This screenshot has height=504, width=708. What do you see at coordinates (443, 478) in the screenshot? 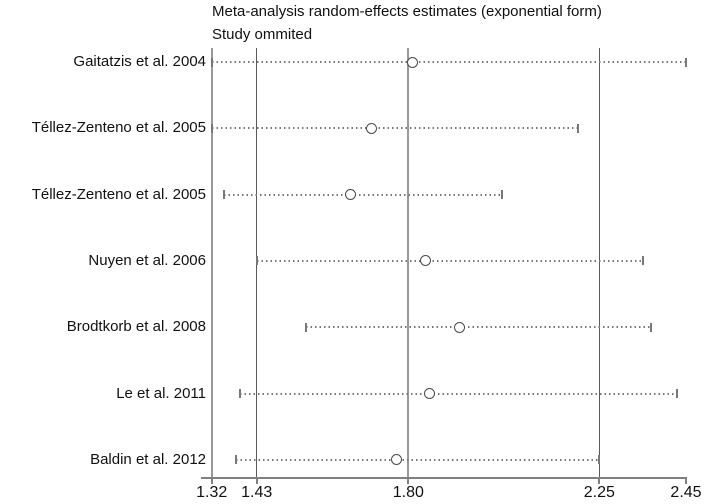
I see `x-axis-line` at bounding box center [443, 478].